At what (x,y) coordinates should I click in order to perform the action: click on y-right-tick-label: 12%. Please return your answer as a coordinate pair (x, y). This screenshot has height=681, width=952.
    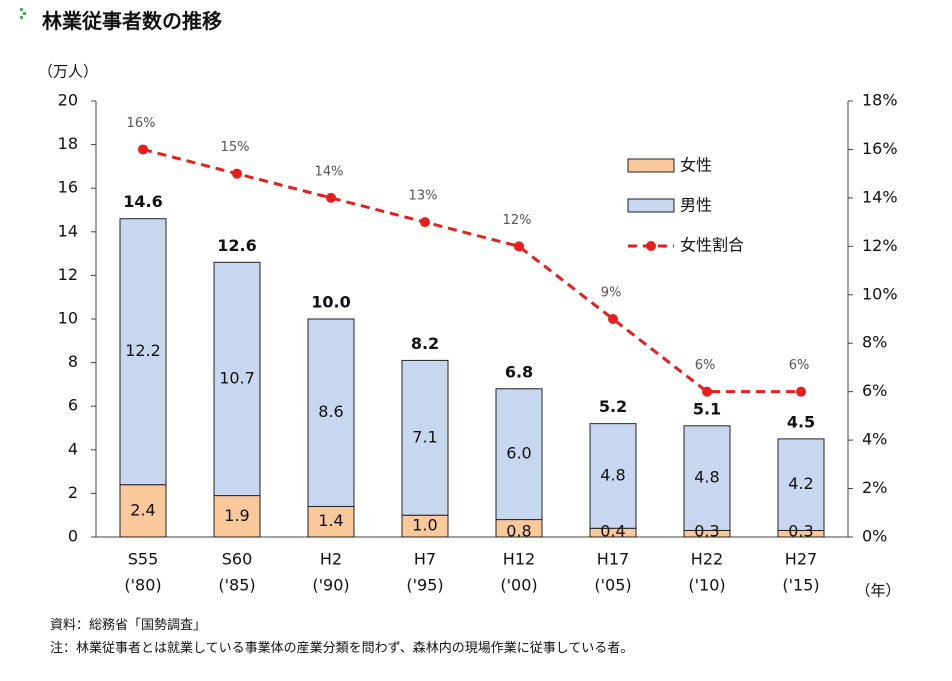
    Looking at the image, I should click on (880, 245).